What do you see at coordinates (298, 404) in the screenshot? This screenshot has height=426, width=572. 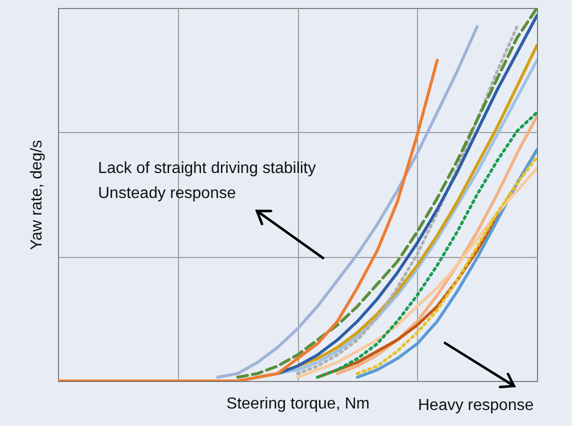 I see `x-axis-title: Steering torque, Nm` at bounding box center [298, 404].